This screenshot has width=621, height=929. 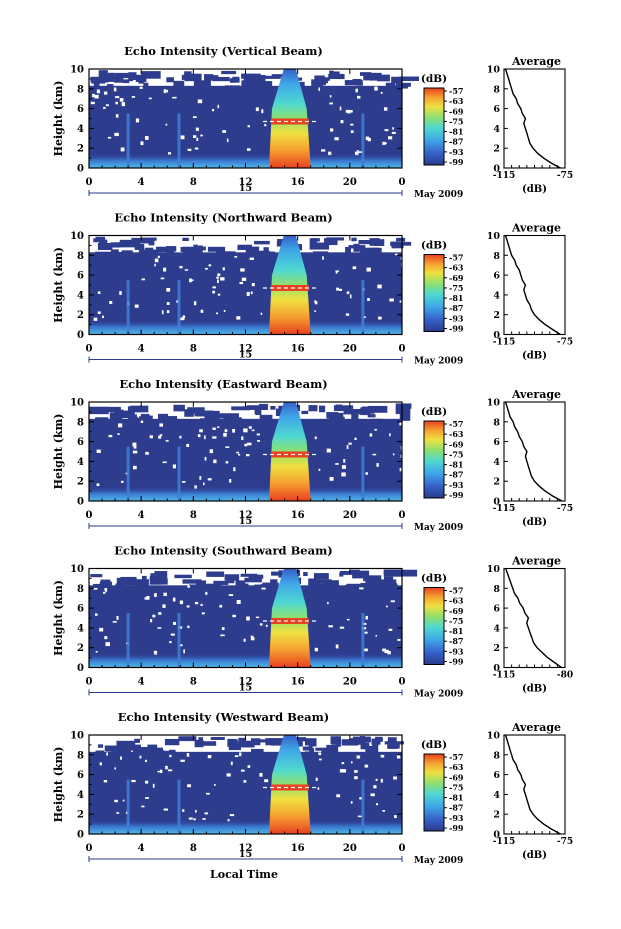 What do you see at coordinates (80, 755) in the screenshot?
I see `y-tick-label: 8` at bounding box center [80, 755].